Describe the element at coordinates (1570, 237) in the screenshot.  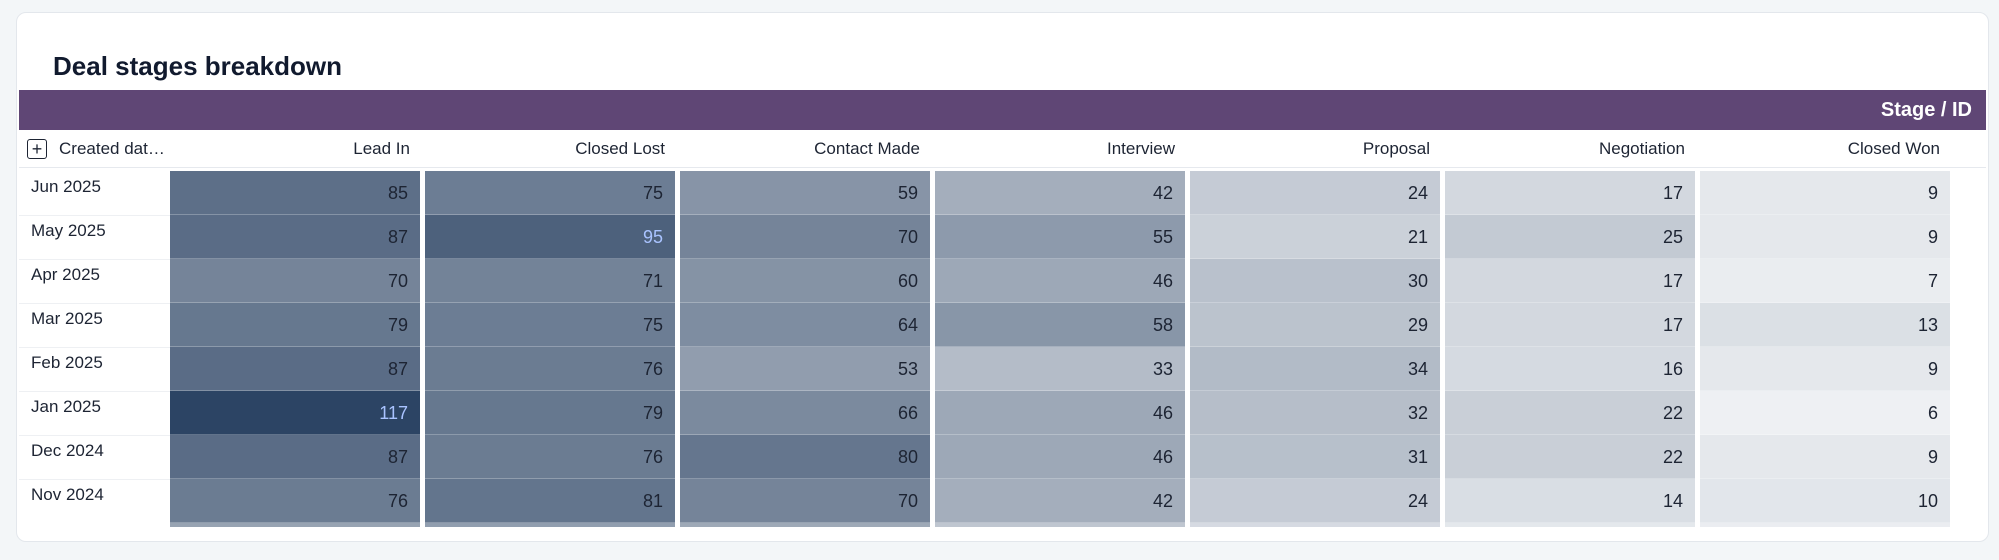
I see `heatmap-cell-may-2025-negotiation: 25` at that location.